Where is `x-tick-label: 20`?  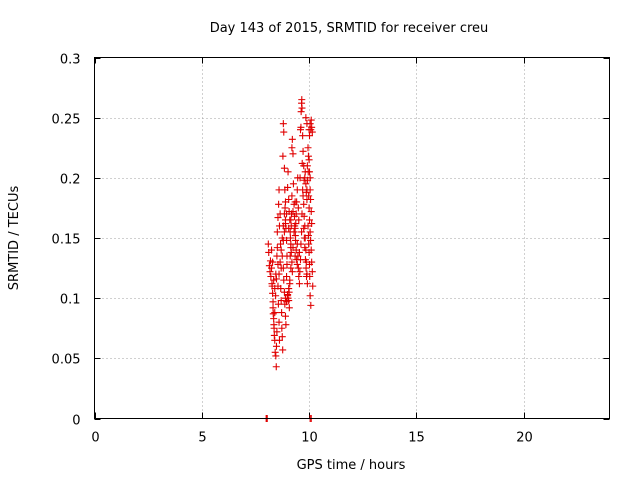
x-tick-label: 20 is located at coordinates (524, 438).